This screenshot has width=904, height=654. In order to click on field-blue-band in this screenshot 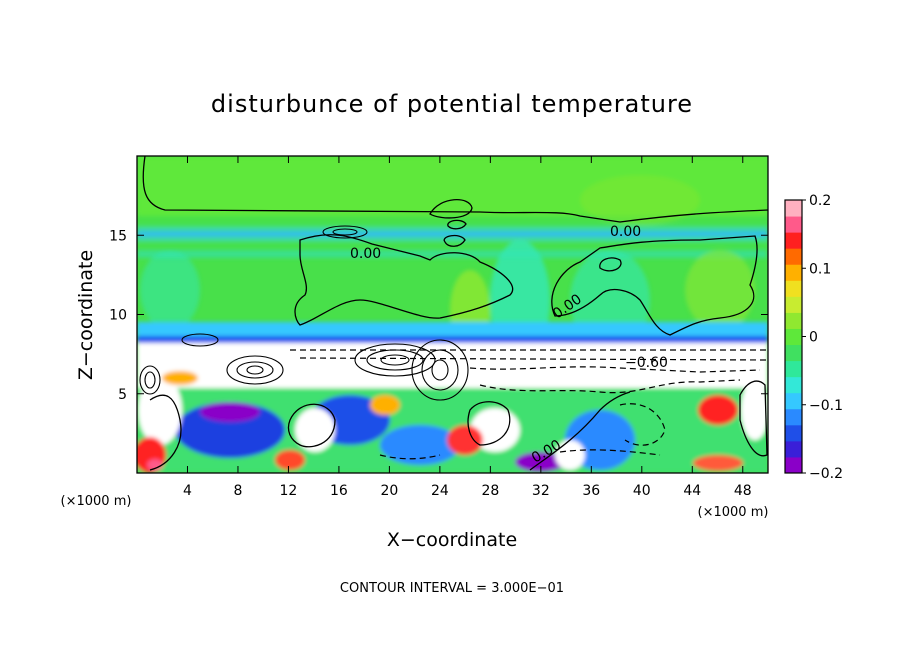, I will do `click(452, 339)`.